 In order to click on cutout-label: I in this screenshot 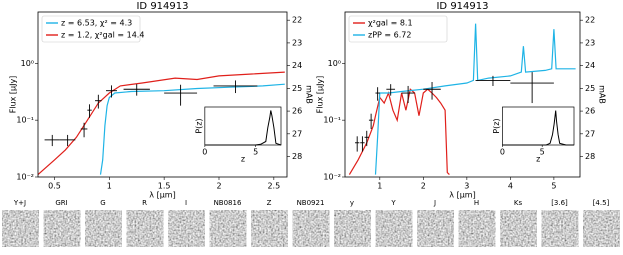, I will do `click(186, 203)`.